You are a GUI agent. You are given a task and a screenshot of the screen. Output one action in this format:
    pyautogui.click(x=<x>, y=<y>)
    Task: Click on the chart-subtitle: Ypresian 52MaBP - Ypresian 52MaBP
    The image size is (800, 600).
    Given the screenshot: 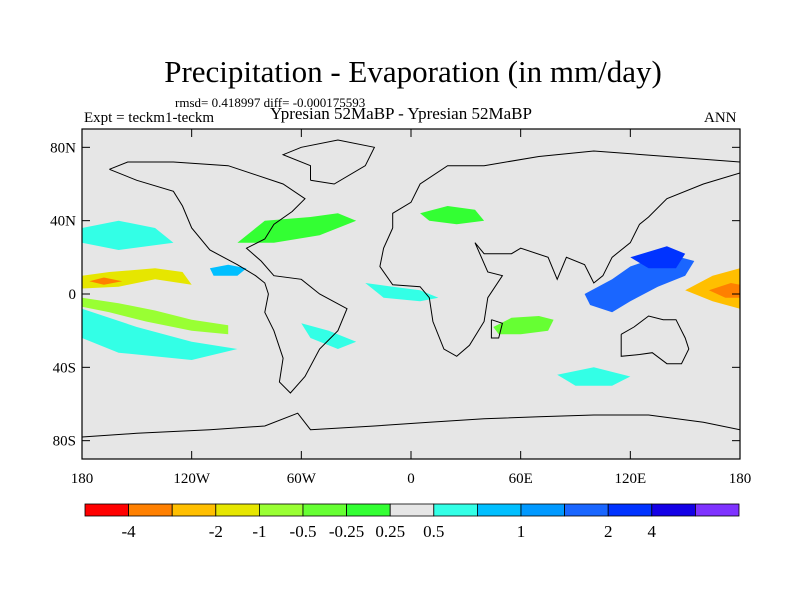 What is the action you would take?
    pyautogui.click(x=401, y=113)
    